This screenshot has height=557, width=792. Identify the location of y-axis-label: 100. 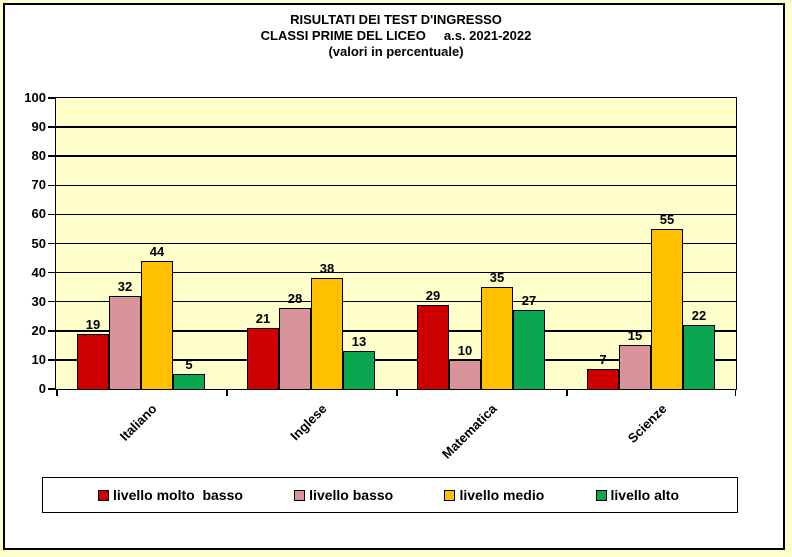
(35, 97).